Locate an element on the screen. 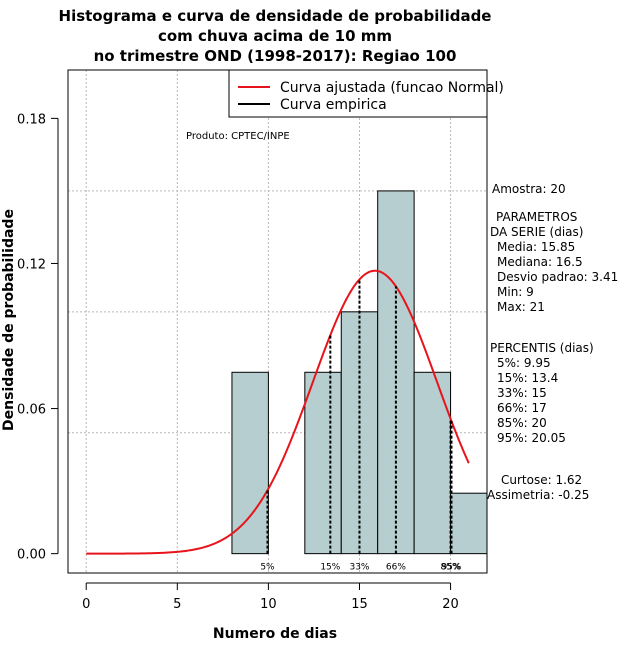 The width and height of the screenshot is (640, 660). percentile-label: 95% is located at coordinates (451, 568).